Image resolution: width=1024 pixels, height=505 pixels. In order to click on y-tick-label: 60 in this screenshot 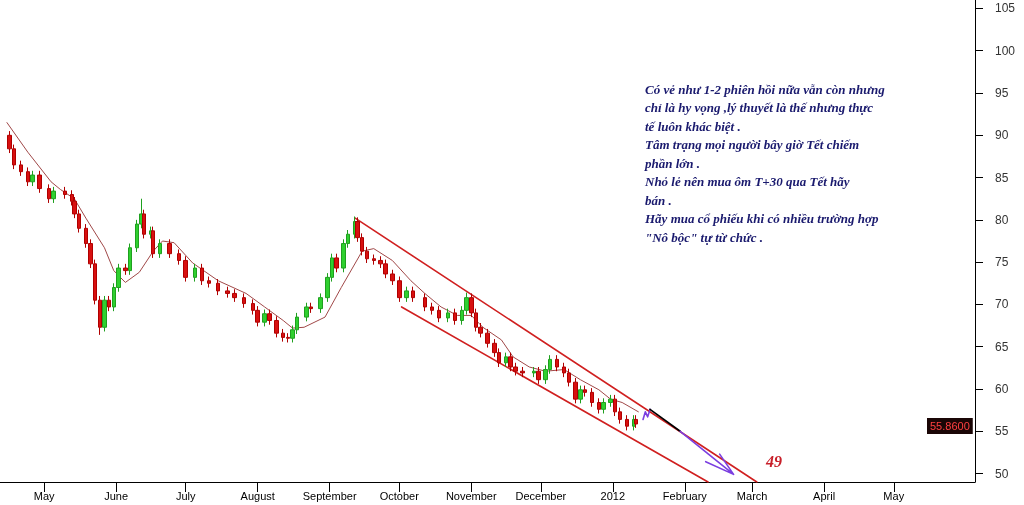, I will do `click(1002, 388)`.